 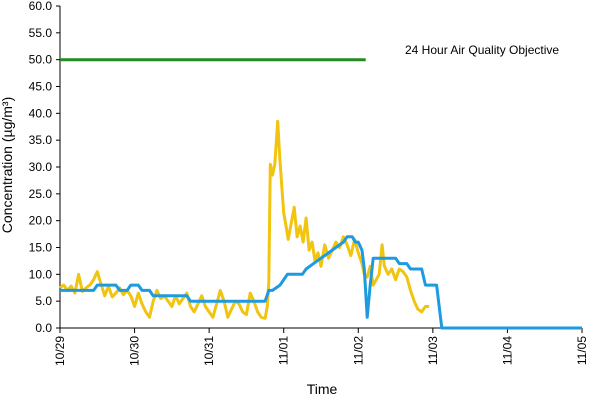 I want to click on x-tick-label: 11/04, so click(x=507, y=350).